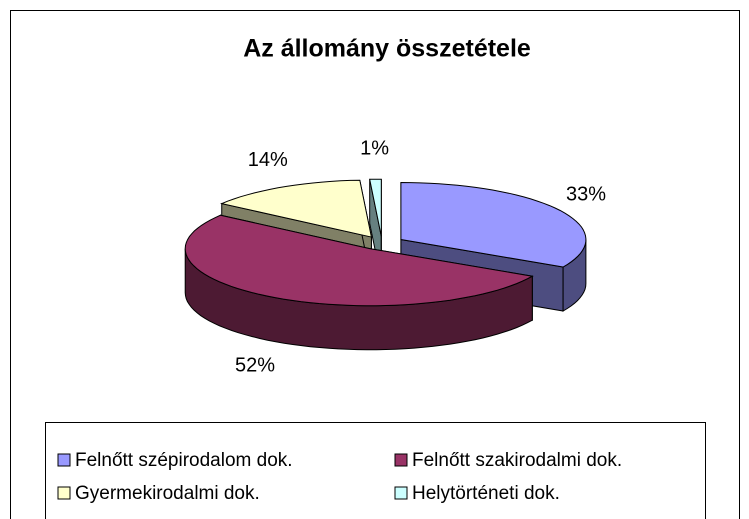 This screenshot has width=749, height=519. I want to click on legend-label: Helytörténeti dok., so click(486, 493).